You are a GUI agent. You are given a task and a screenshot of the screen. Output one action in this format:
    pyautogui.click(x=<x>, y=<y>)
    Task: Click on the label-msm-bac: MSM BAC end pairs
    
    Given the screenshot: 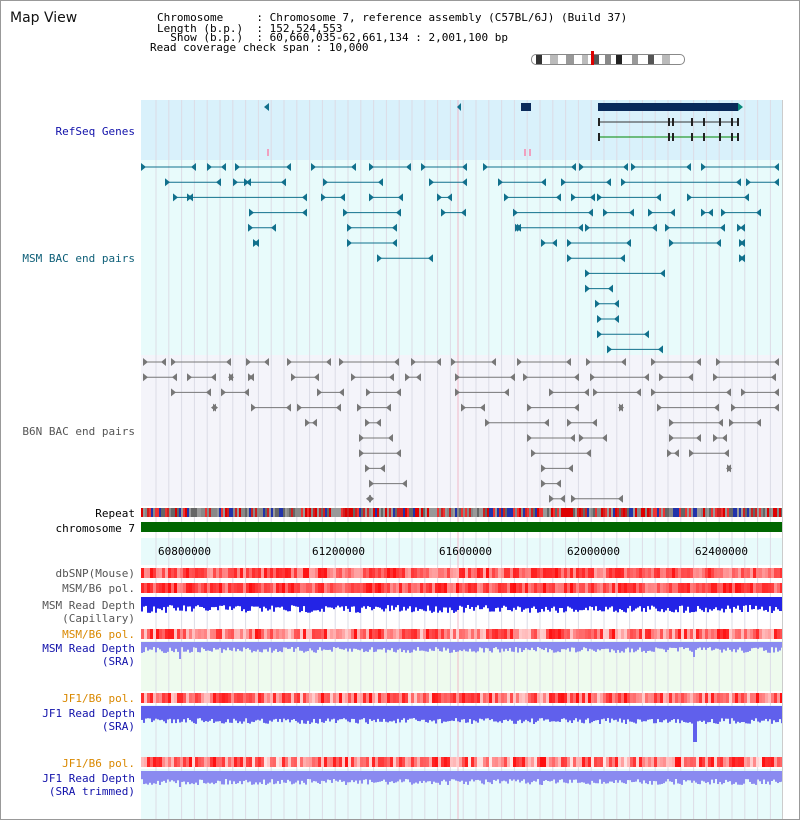 What is the action you would take?
    pyautogui.click(x=78, y=258)
    